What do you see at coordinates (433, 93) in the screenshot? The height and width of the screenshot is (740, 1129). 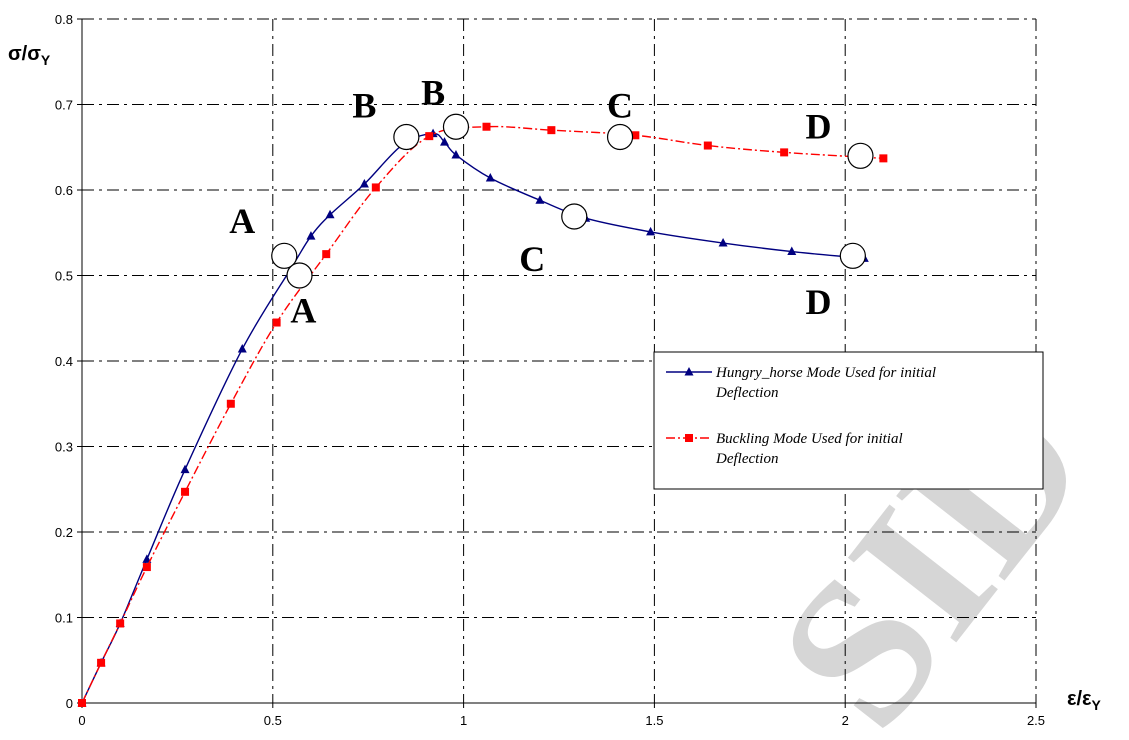 I see `annotation-3: B` at bounding box center [433, 93].